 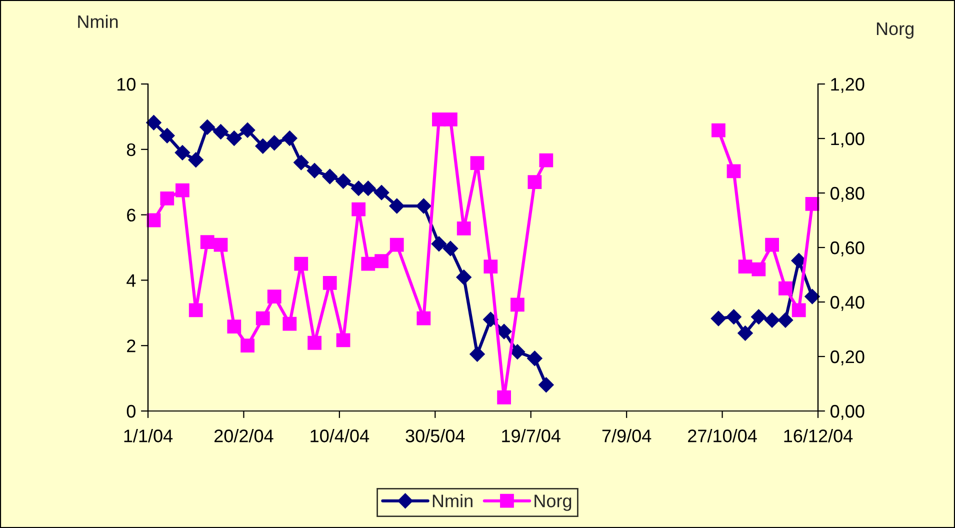 What do you see at coordinates (531, 435) in the screenshot?
I see `x-tick-label: 19/7/04` at bounding box center [531, 435].